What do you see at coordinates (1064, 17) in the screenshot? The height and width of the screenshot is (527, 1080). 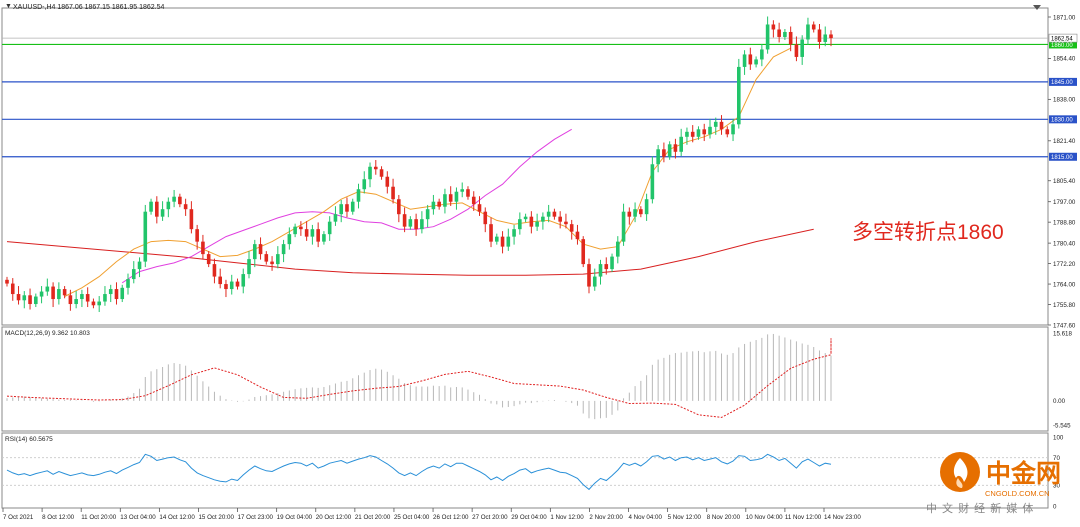 I see `price-tick-label: 1871.00` at bounding box center [1064, 17].